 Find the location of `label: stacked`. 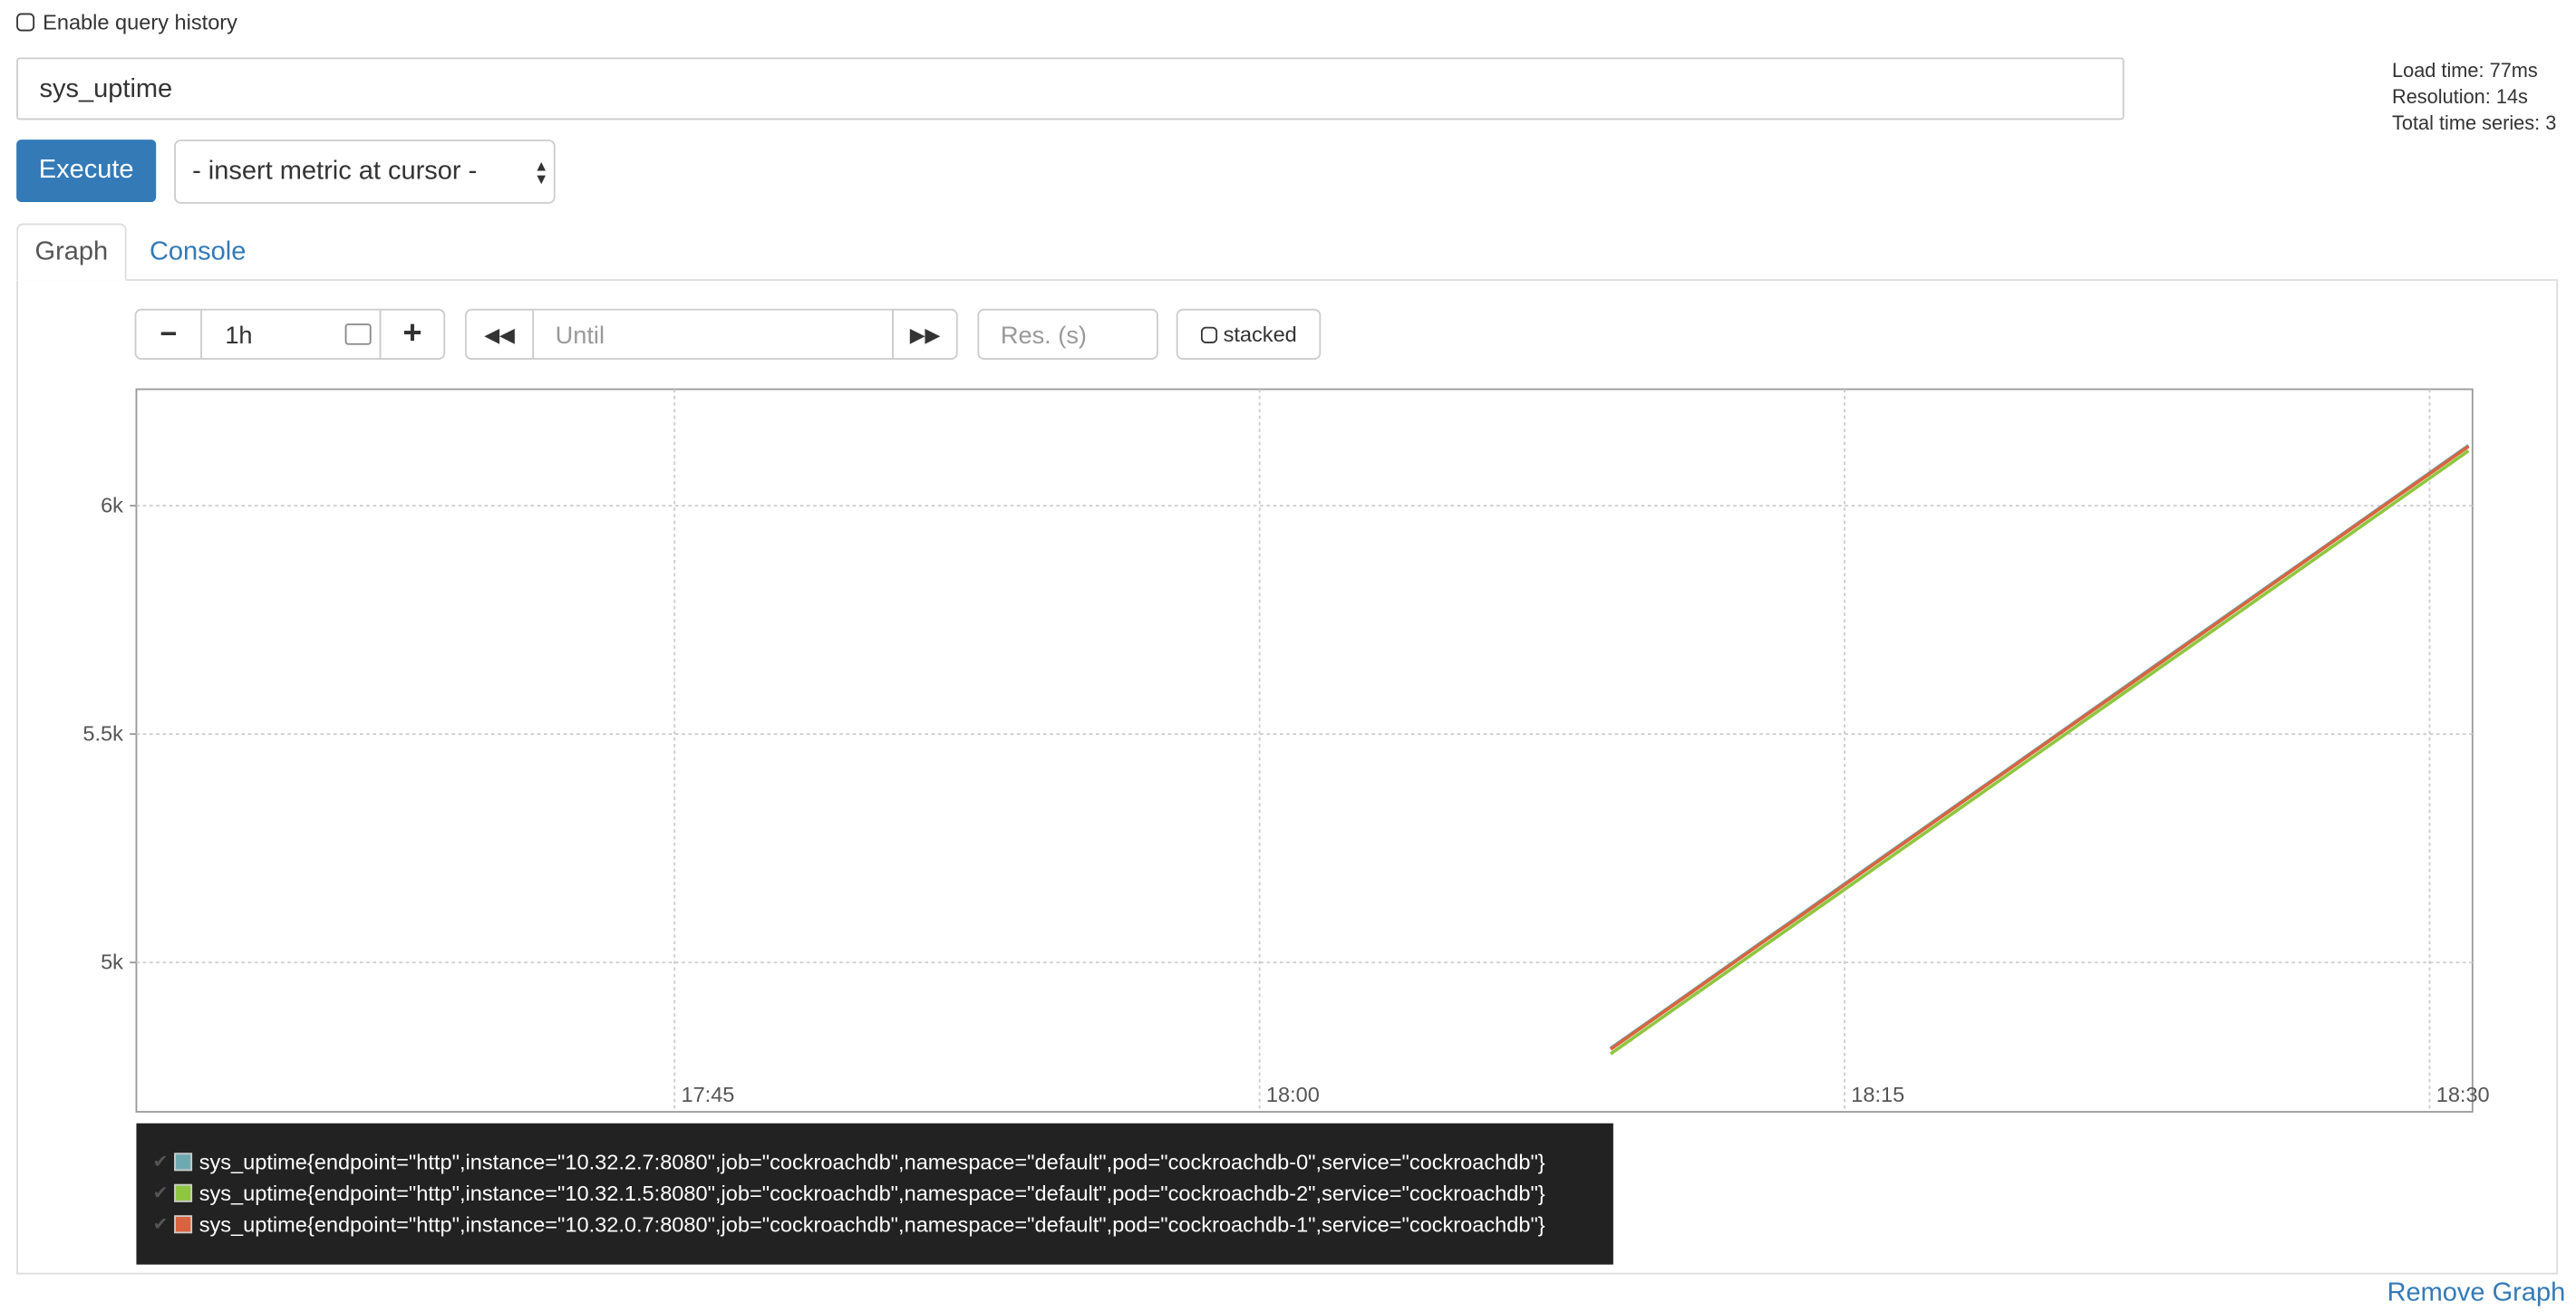

label: stacked is located at coordinates (1260, 334).